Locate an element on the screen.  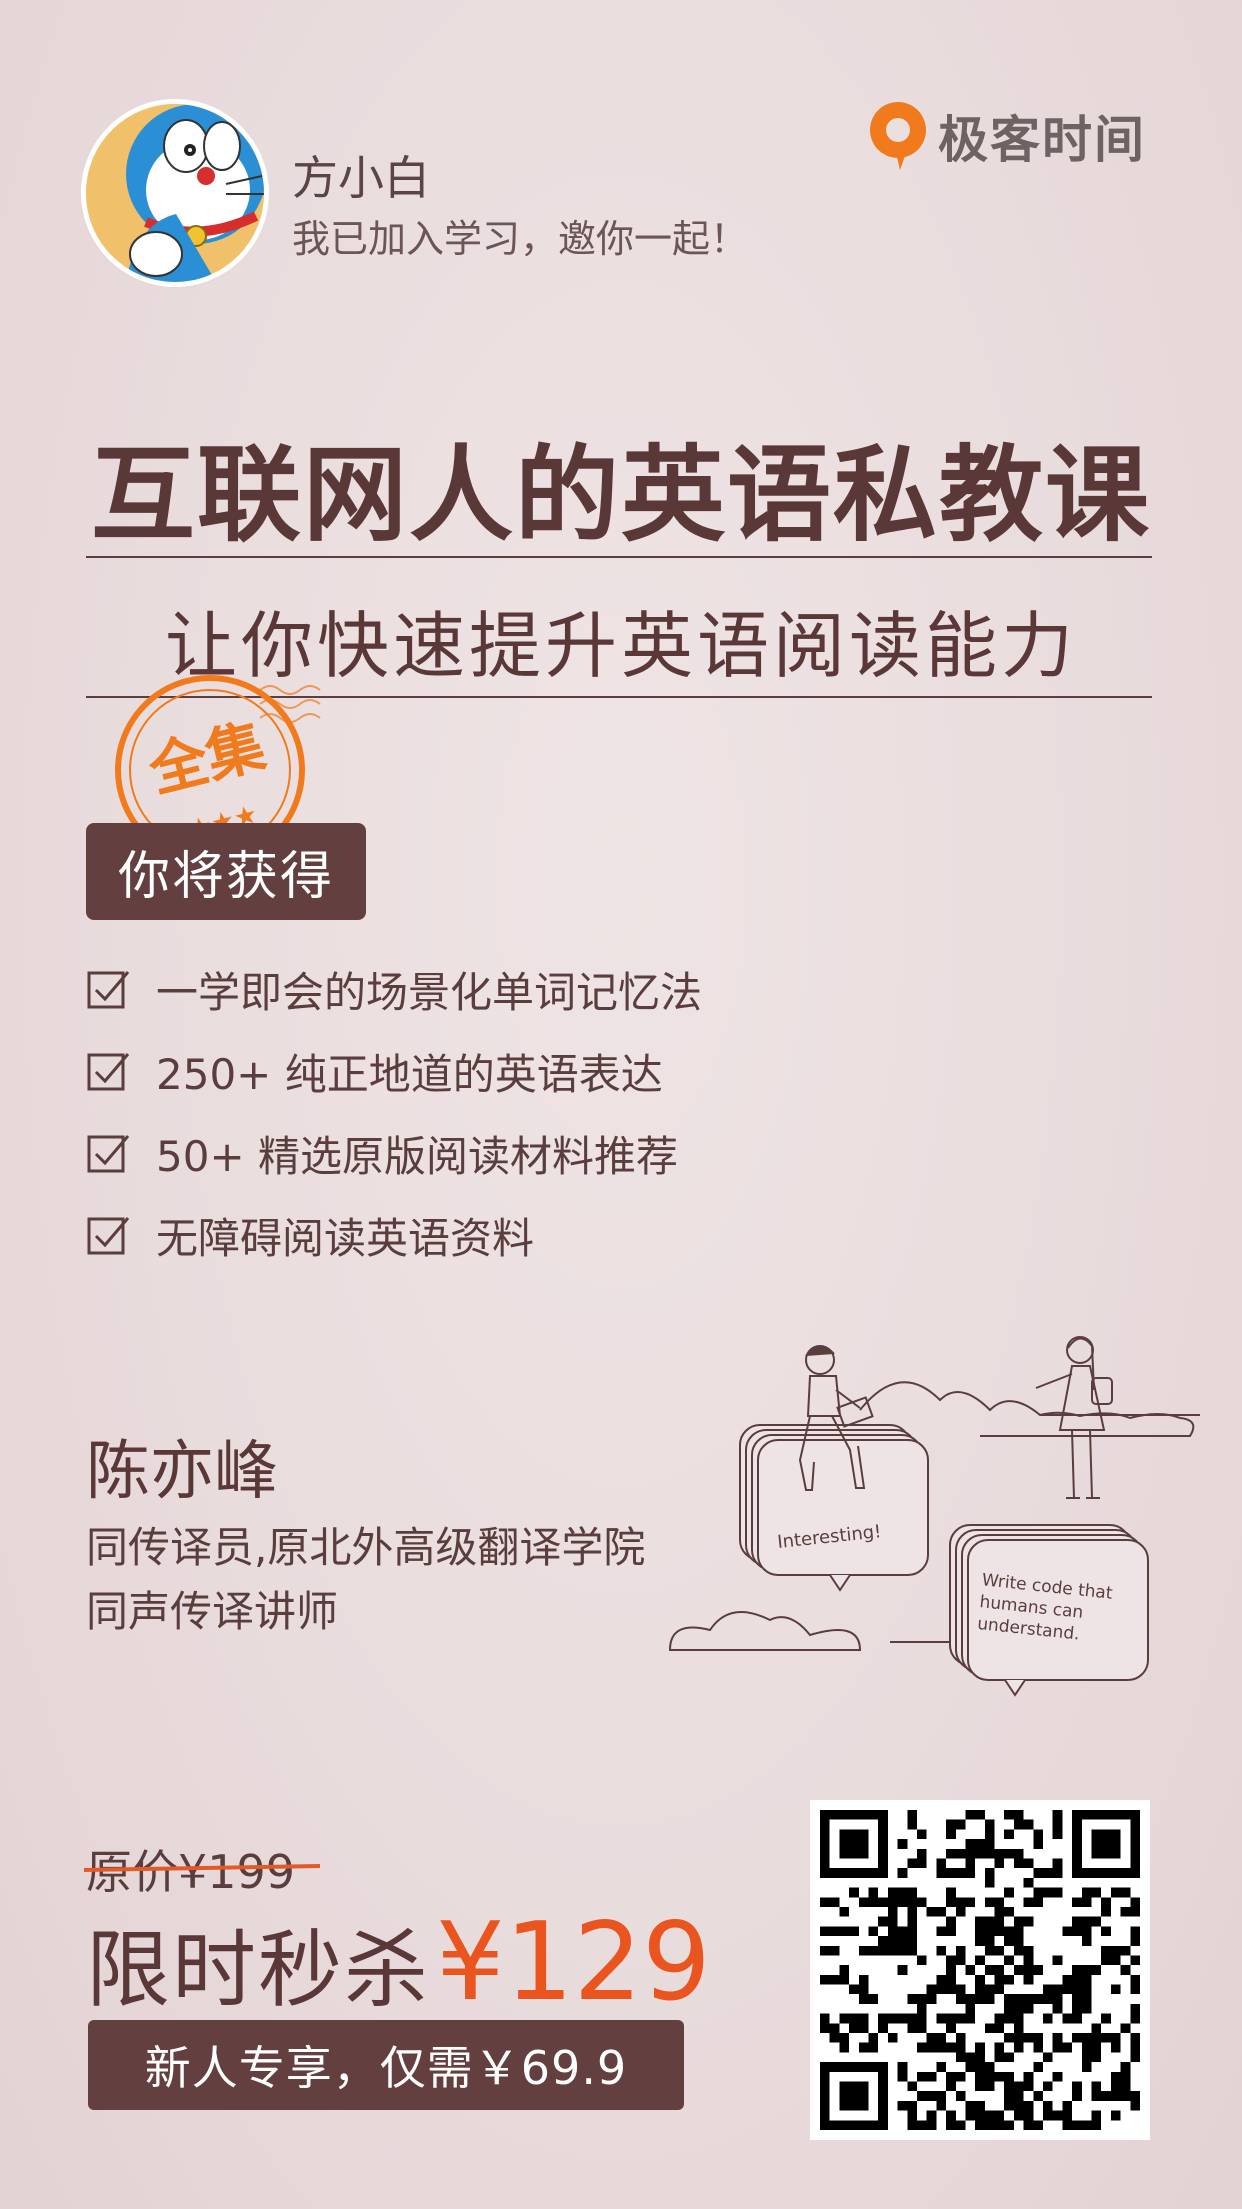
benefit-item: 50+ 精选原版阅读材料推荐 is located at coordinates (394, 1153).